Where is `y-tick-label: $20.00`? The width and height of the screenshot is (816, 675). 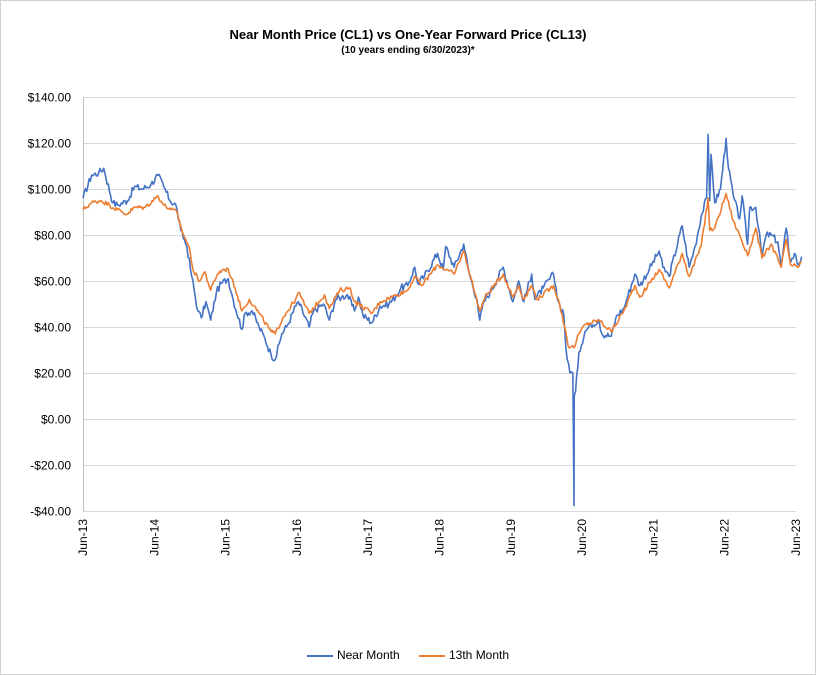
y-tick-label: $20.00 is located at coordinates (52, 374).